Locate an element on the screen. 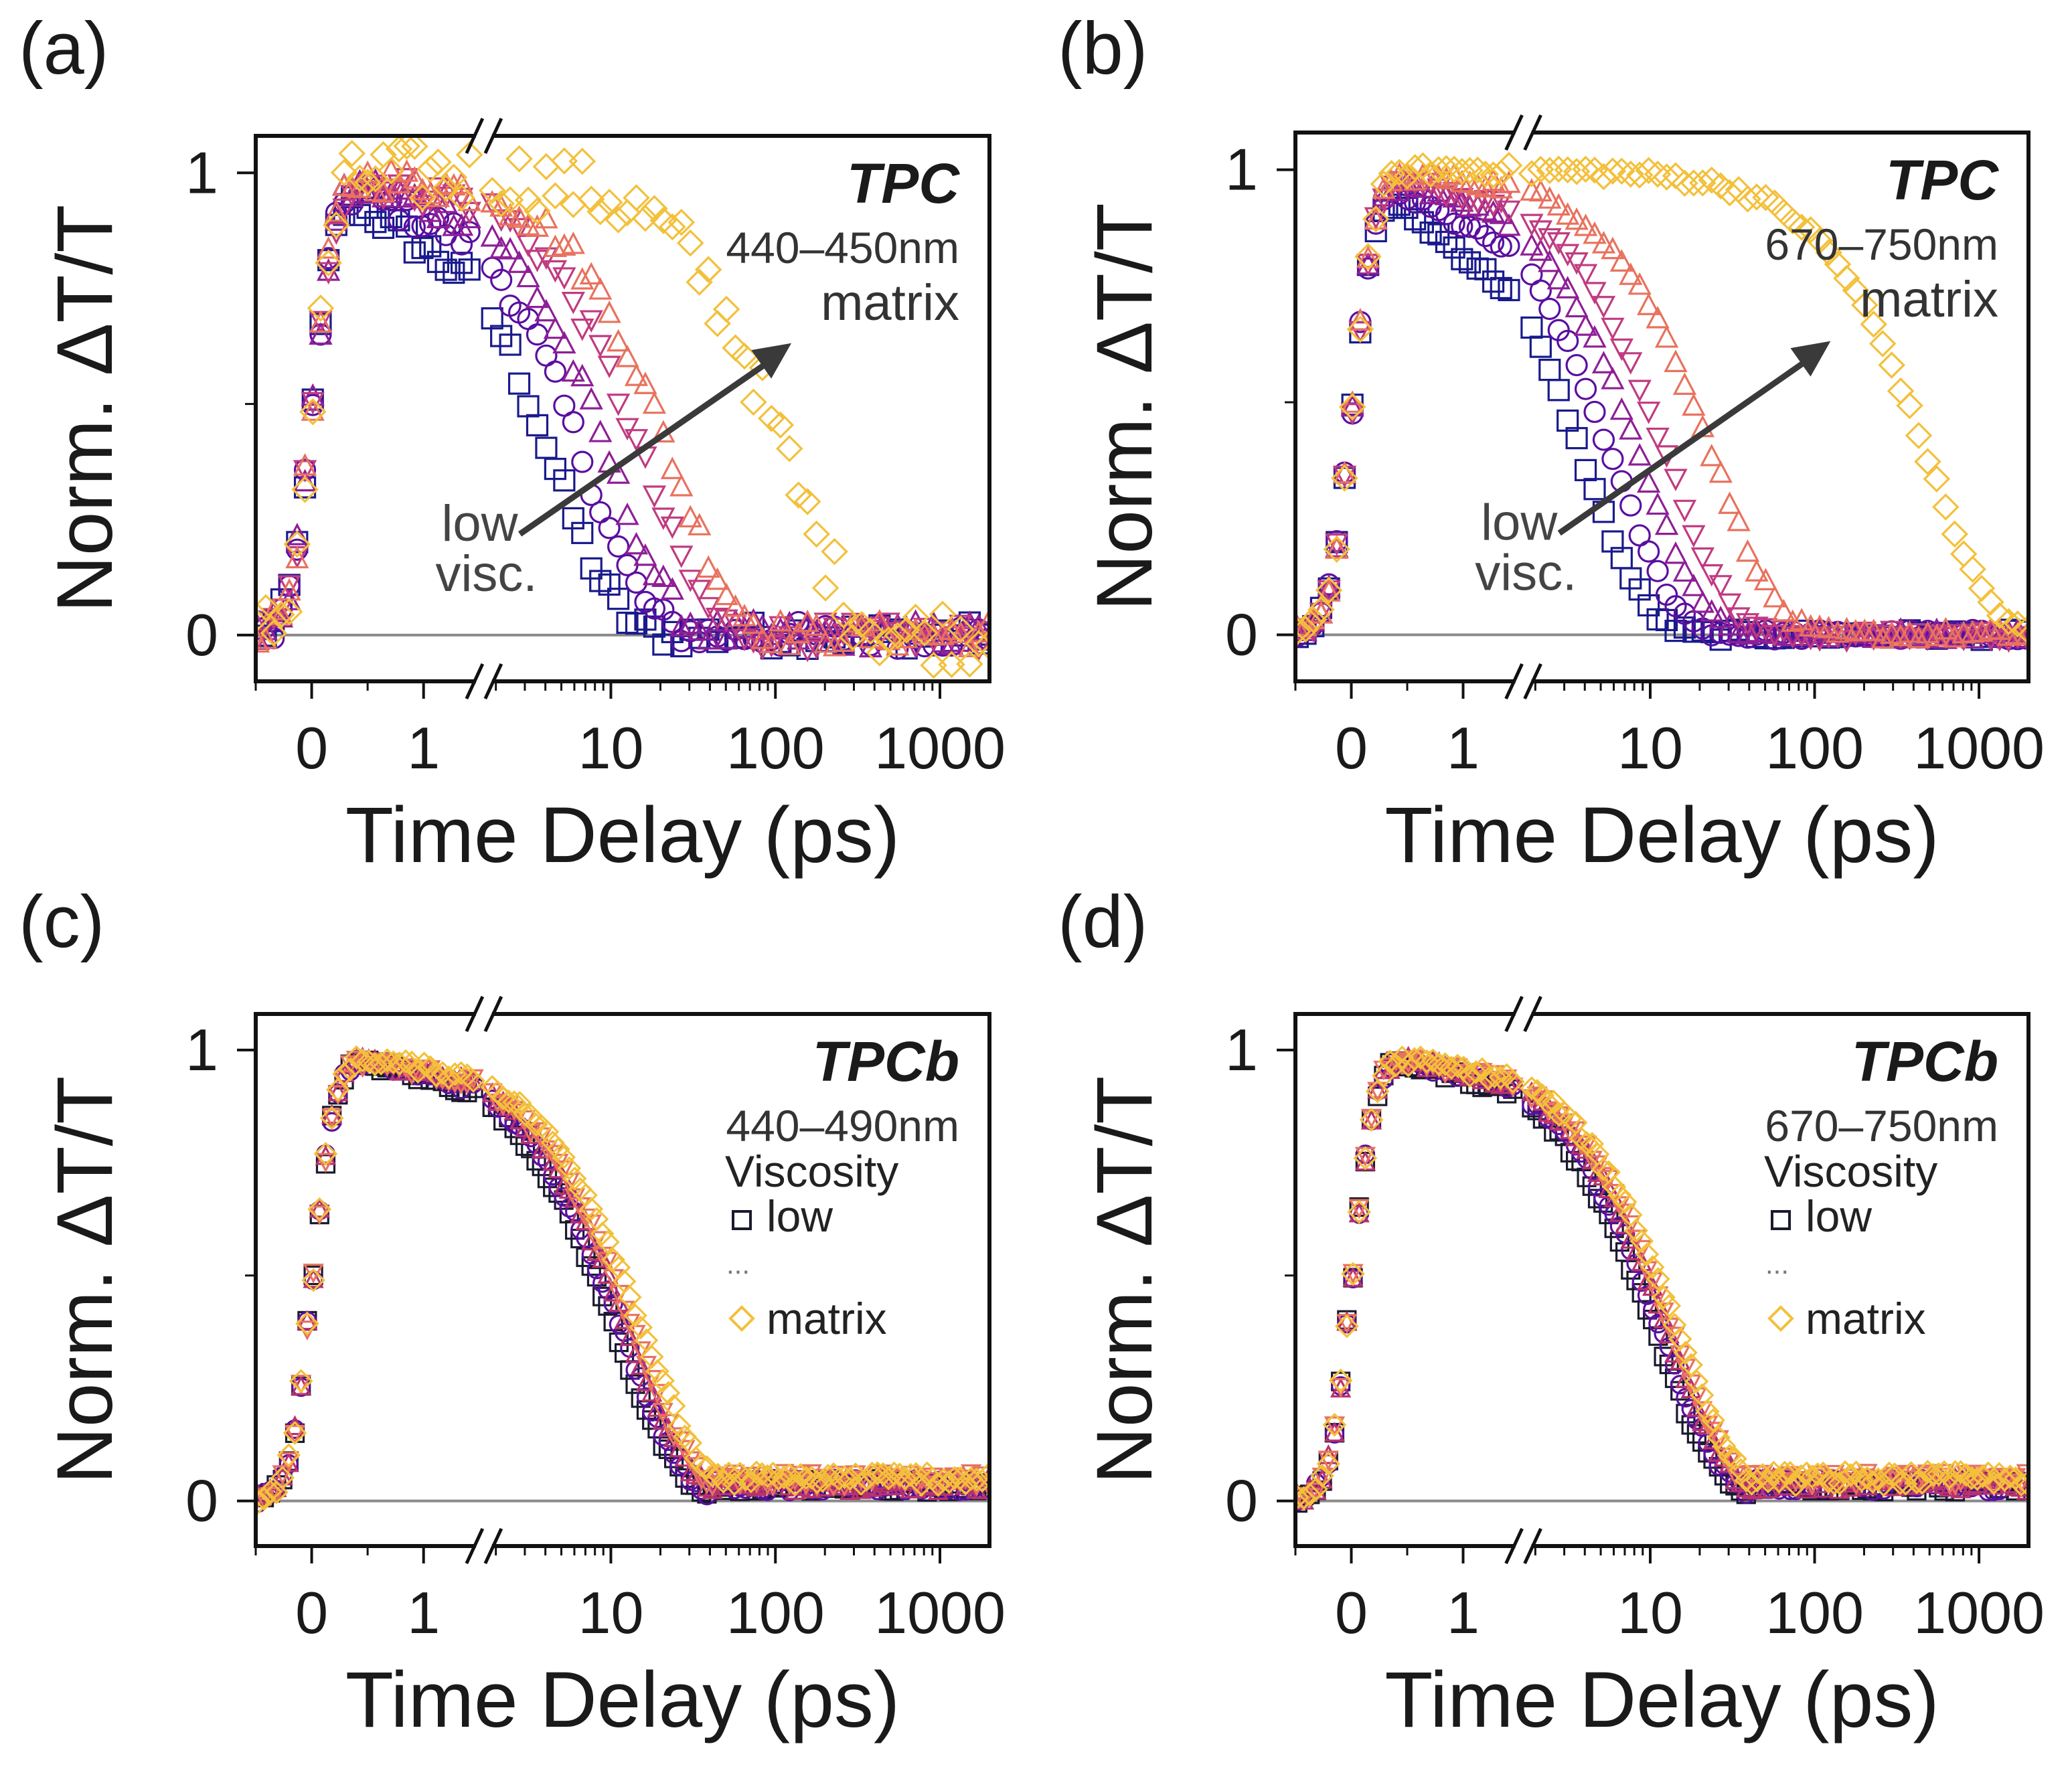  x-tick-label: 1000 is located at coordinates (1979, 748).